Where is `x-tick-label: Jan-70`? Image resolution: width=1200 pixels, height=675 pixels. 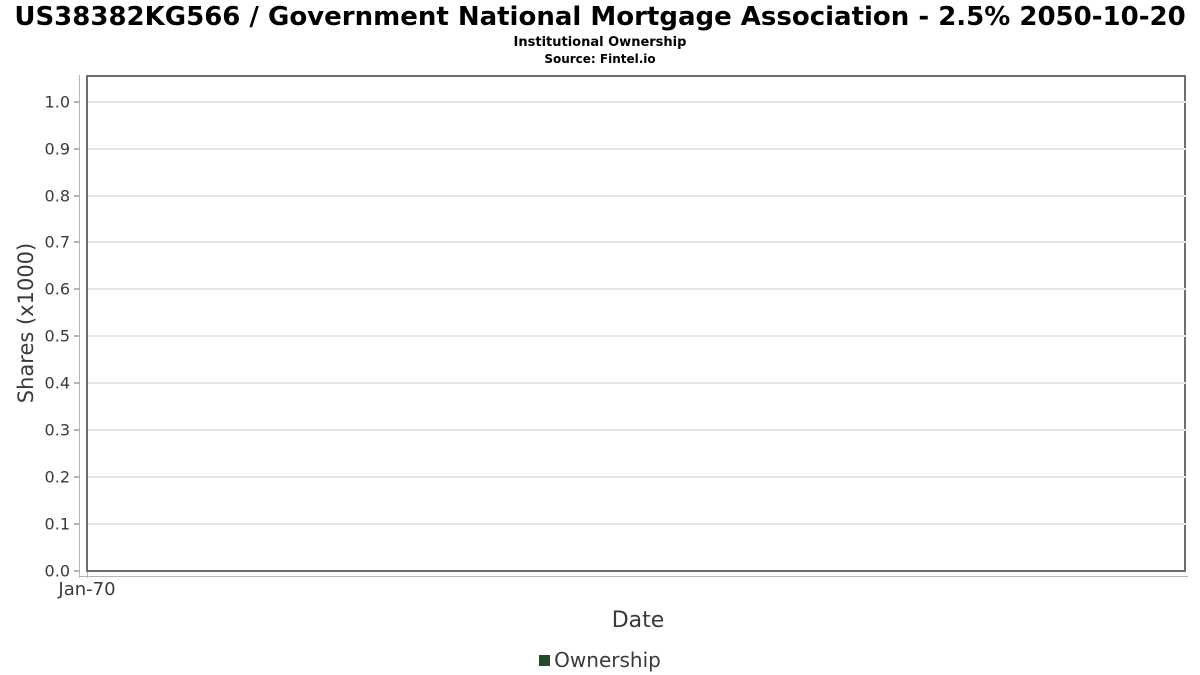
x-tick-label: Jan-70 is located at coordinates (87, 589).